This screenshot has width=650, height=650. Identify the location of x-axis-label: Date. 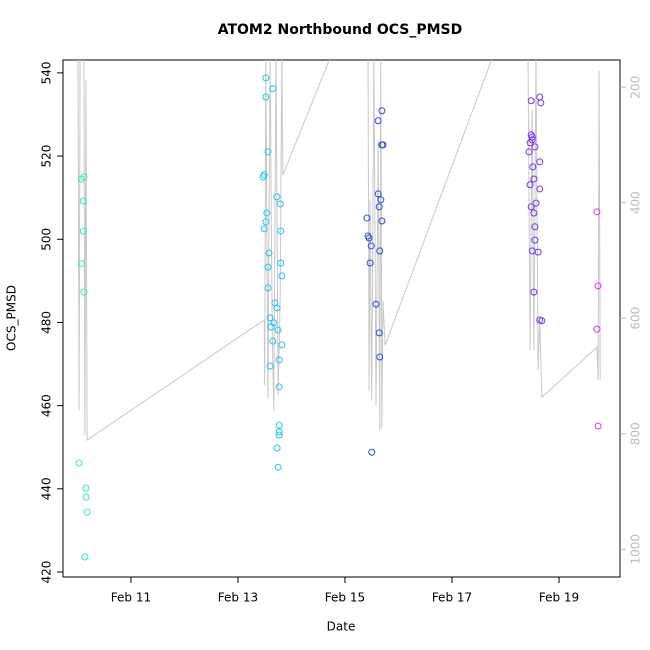
(341, 627).